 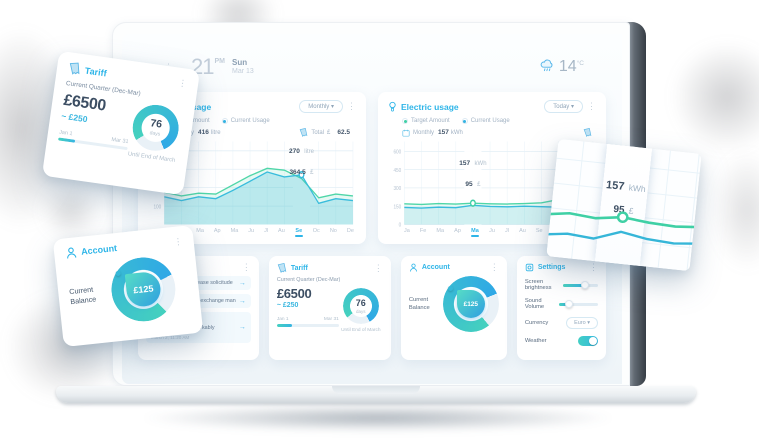 I want to click on currency-dropdown: Euro ▾, so click(x=582, y=323).